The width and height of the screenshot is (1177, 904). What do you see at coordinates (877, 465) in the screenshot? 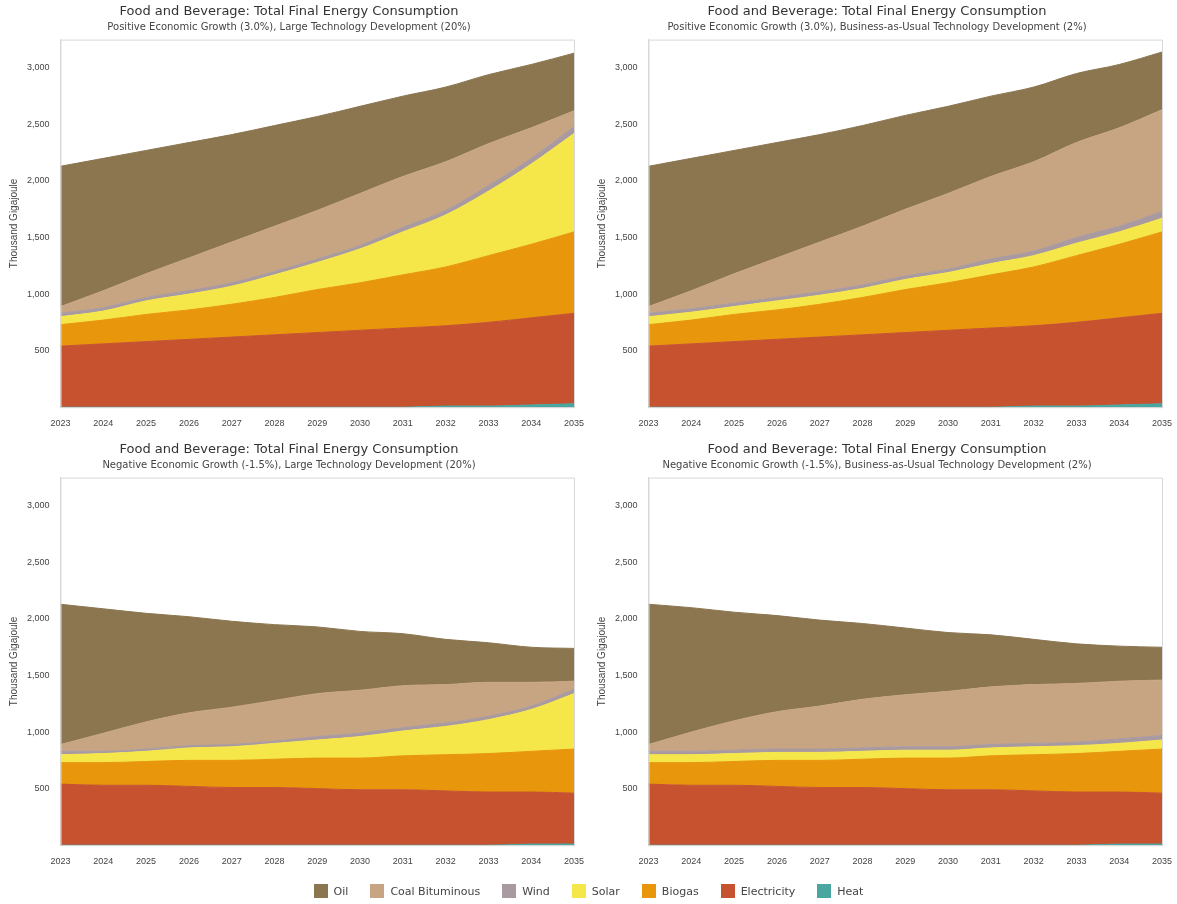
I see `chart-subtitle: Negative Economic Growth (-1.5%), Business-as-Usual Technology Development (2%)` at bounding box center [877, 465].